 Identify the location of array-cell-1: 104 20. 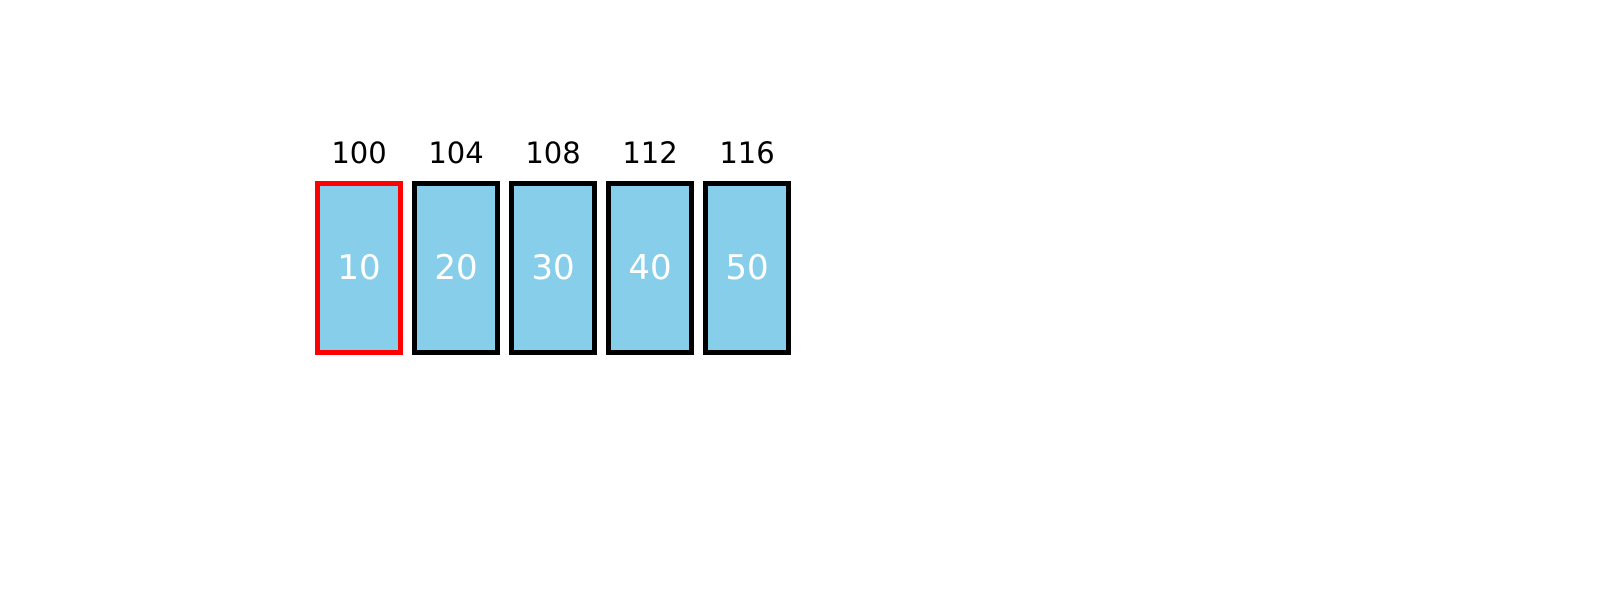
(456, 245).